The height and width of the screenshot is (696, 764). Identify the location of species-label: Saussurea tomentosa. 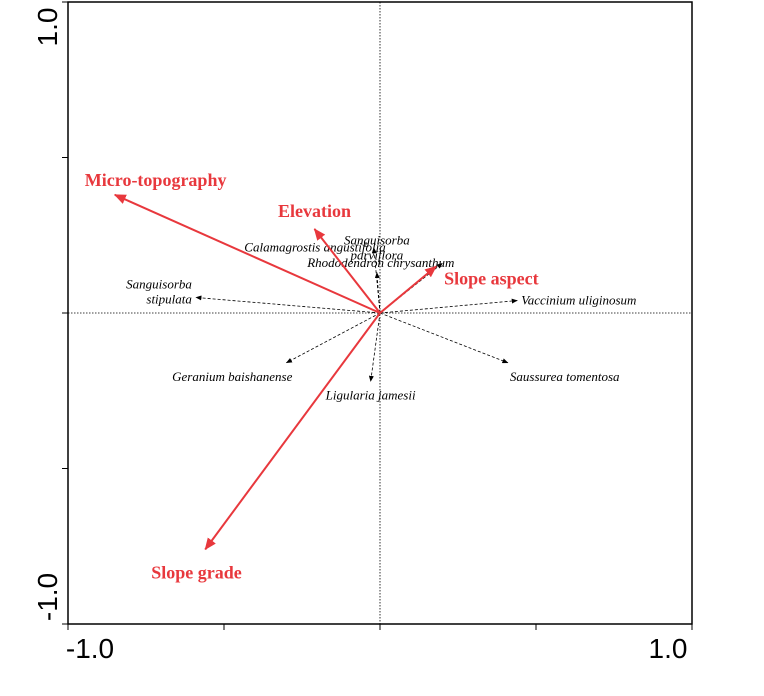
(565, 376).